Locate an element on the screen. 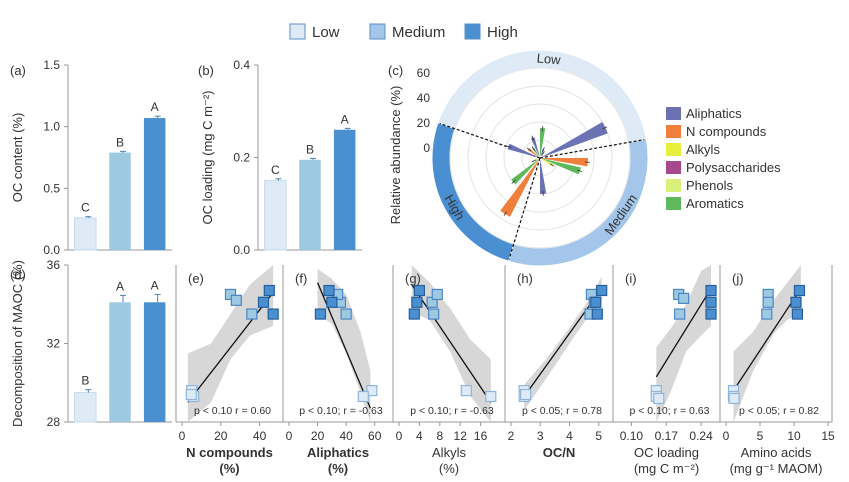 The width and height of the screenshot is (849, 482). radial-tick-label: 60 is located at coordinates (424, 73).